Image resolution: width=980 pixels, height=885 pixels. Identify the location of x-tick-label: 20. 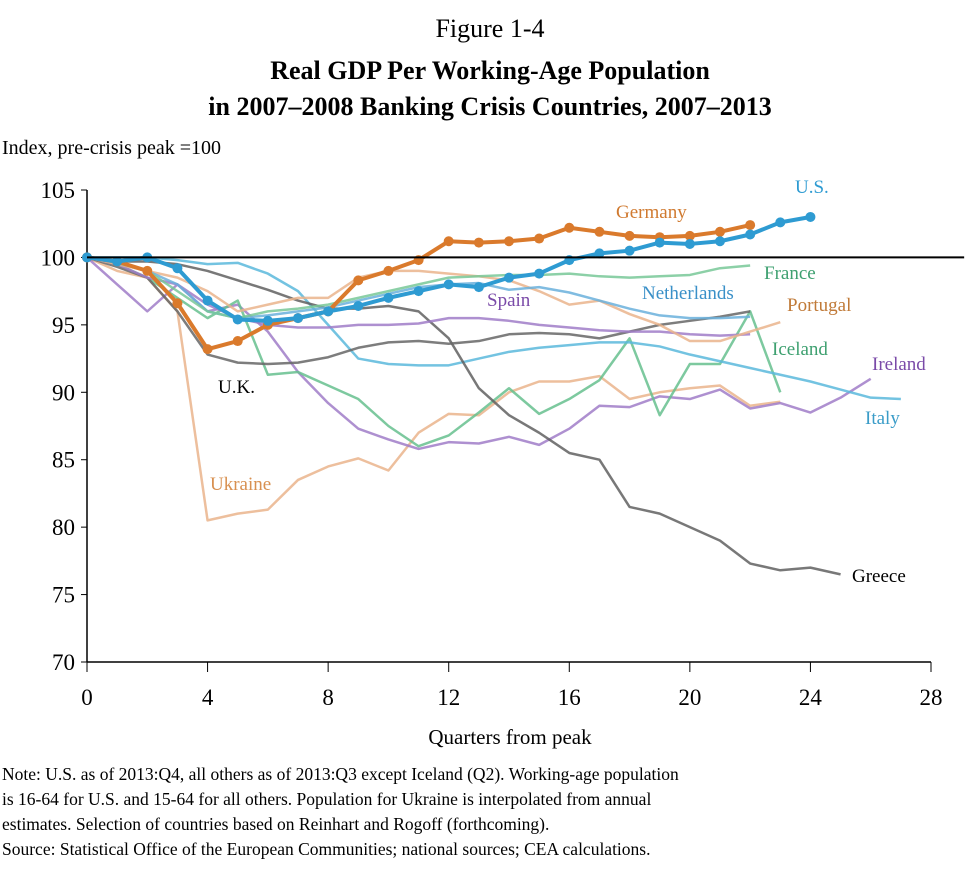
(689, 697).